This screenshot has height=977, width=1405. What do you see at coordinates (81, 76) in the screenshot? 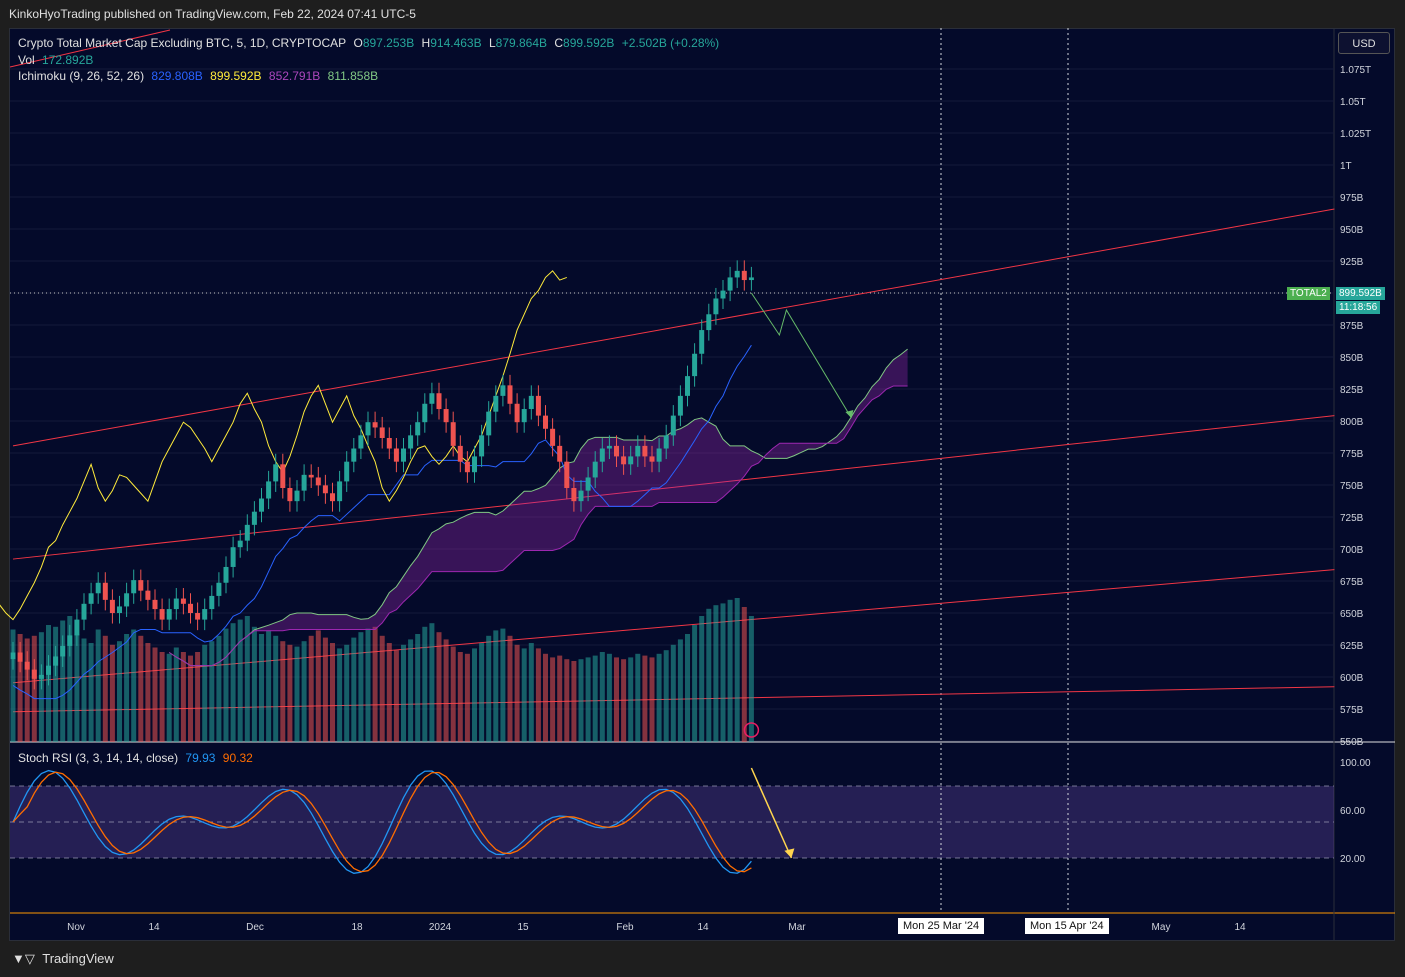
I see `ichimoku-label: Ichimoku (9, 26, 52, 26)` at bounding box center [81, 76].